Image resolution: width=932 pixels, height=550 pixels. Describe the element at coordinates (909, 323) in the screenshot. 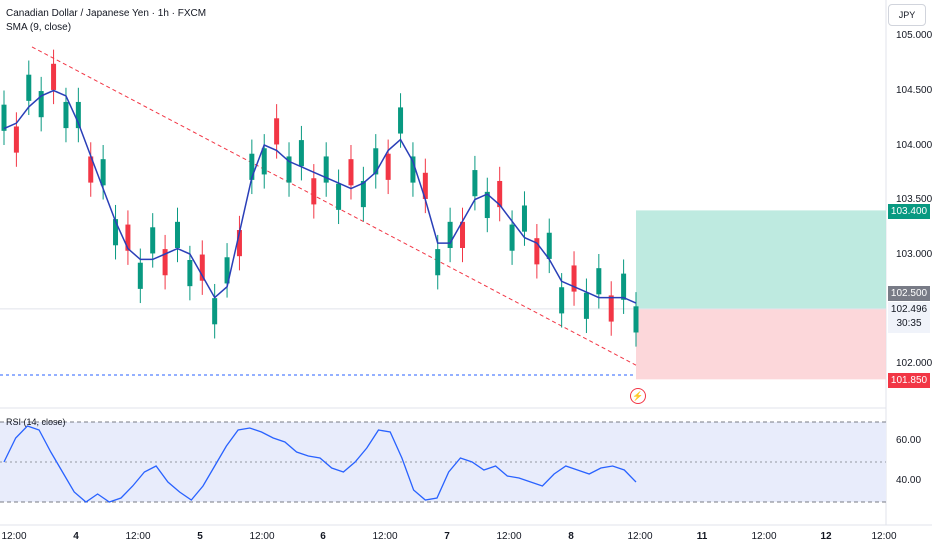

I see `bar-countdown: 30:35` at that location.